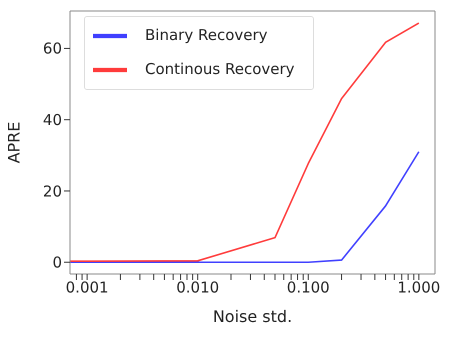  I want to click on legend-label: Binary Recovery, so click(206, 35).